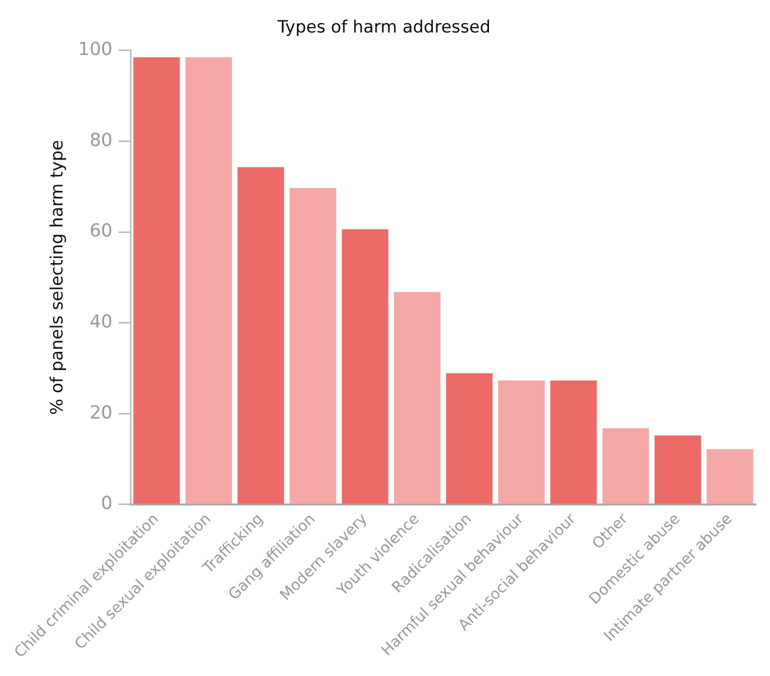 This screenshot has width=770, height=676. I want to click on y-tick-label: 40, so click(101, 322).